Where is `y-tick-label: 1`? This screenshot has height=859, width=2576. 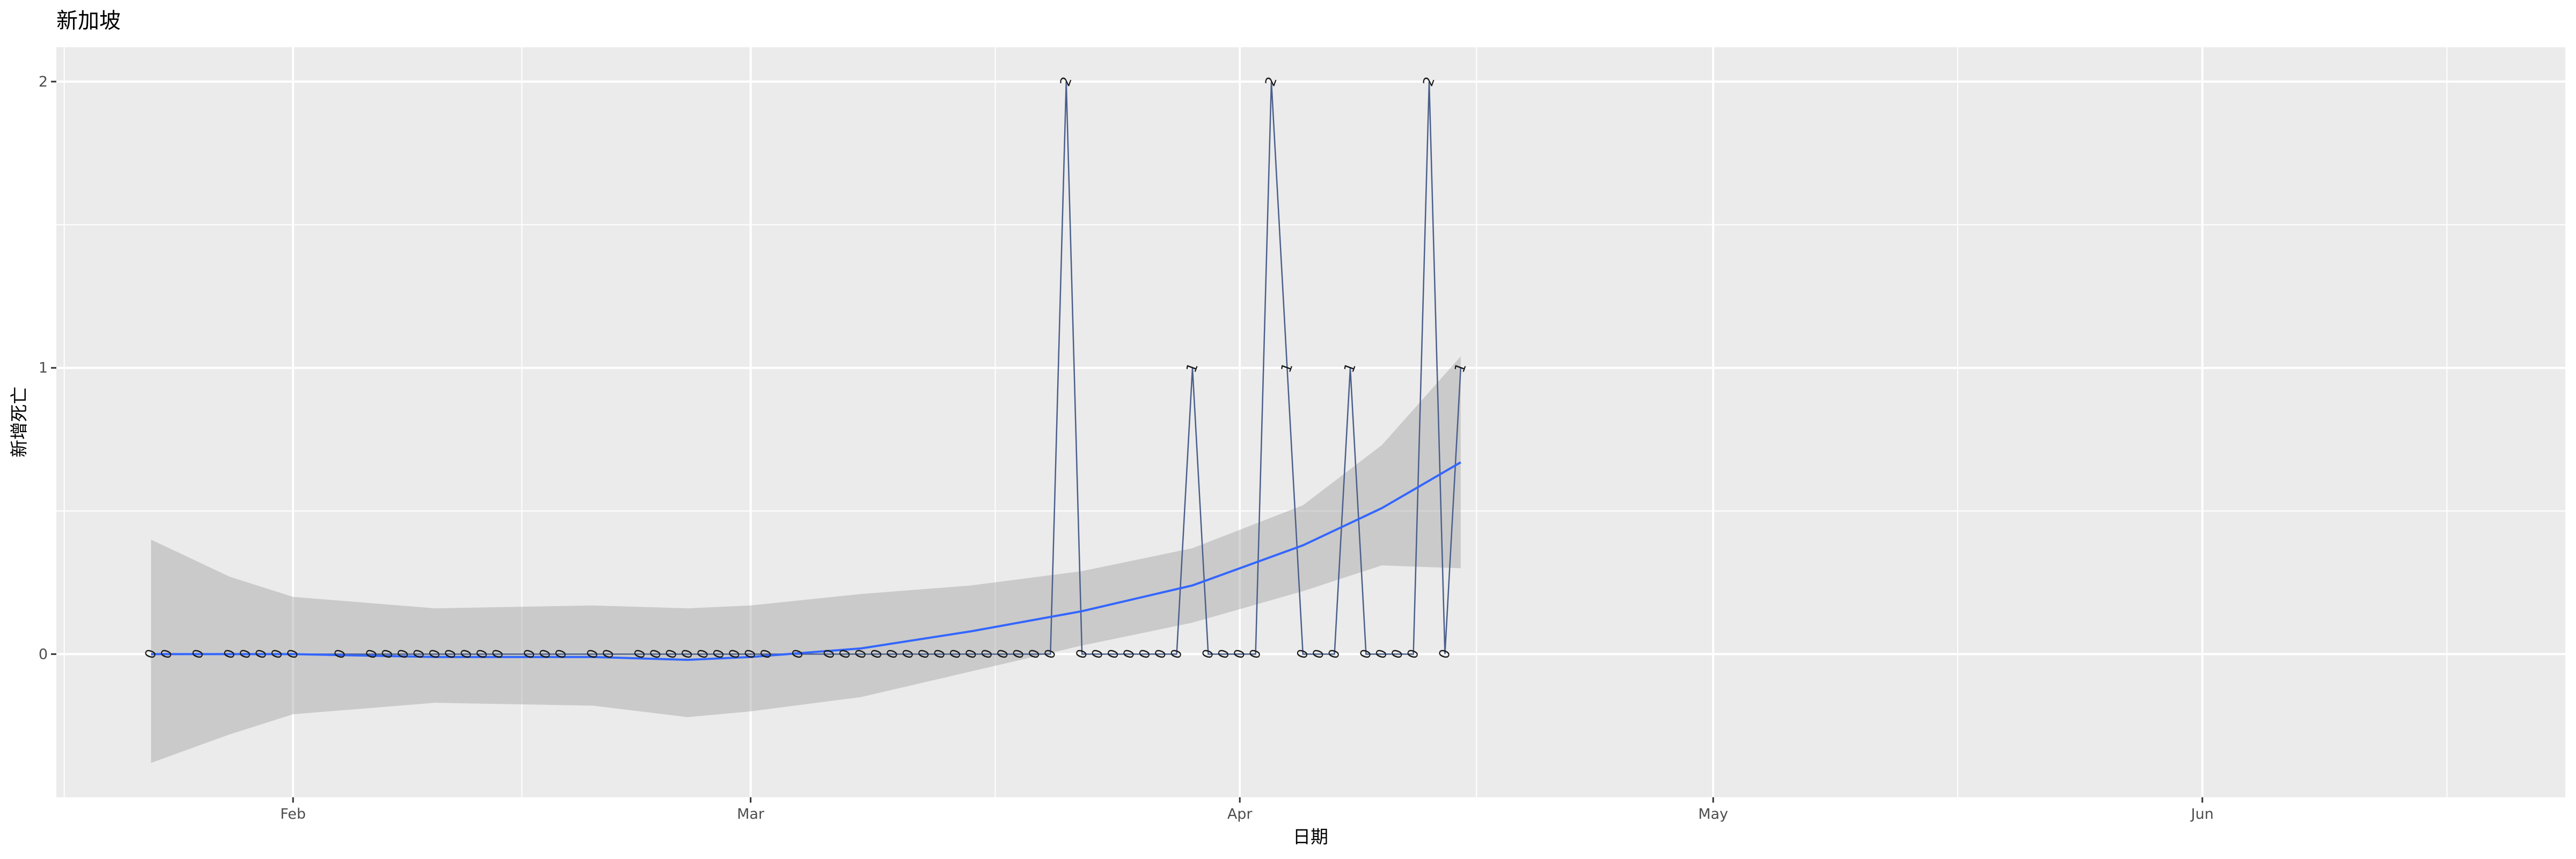
y-tick-label: 1 is located at coordinates (43, 368).